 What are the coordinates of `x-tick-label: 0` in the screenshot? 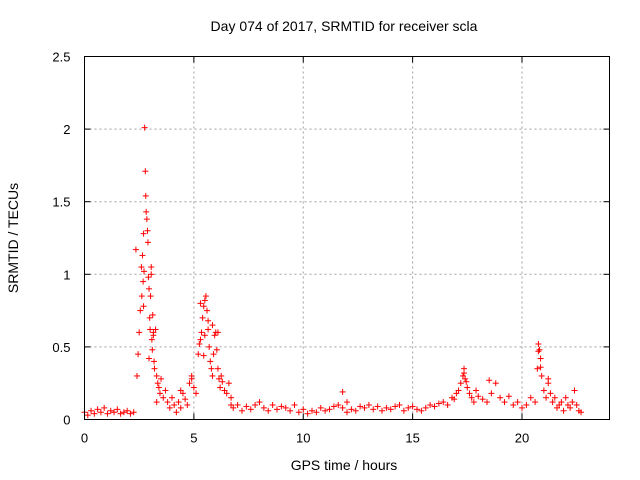 It's located at (84, 438).